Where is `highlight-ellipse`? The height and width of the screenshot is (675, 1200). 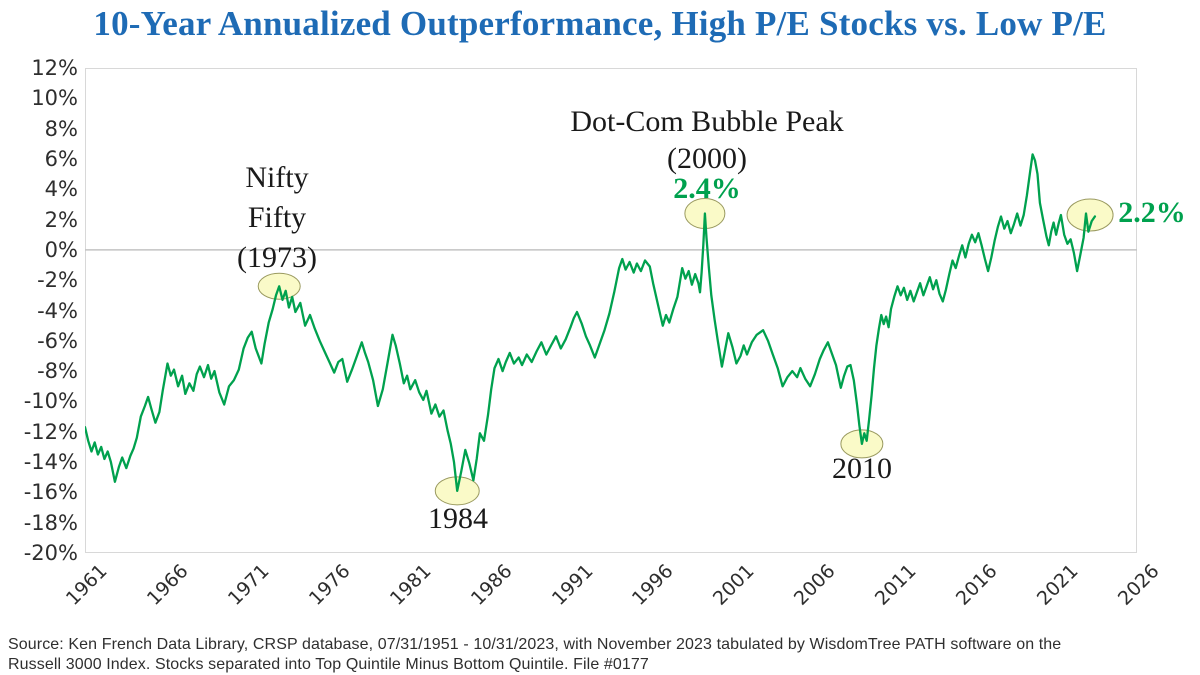 highlight-ellipse is located at coordinates (1090, 215).